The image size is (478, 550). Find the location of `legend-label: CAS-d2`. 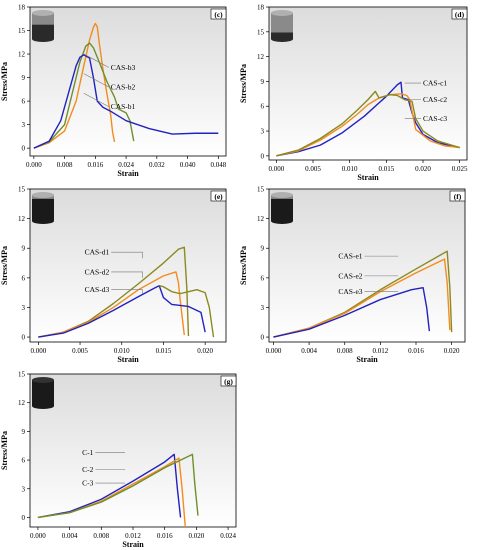

legend-label: CAS-d2 is located at coordinates (97, 271).